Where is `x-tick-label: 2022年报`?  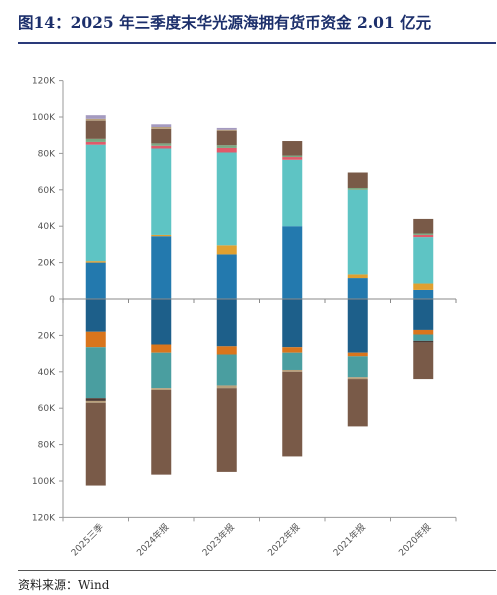 x-tick-label: 2022年报 is located at coordinates (283, 539).